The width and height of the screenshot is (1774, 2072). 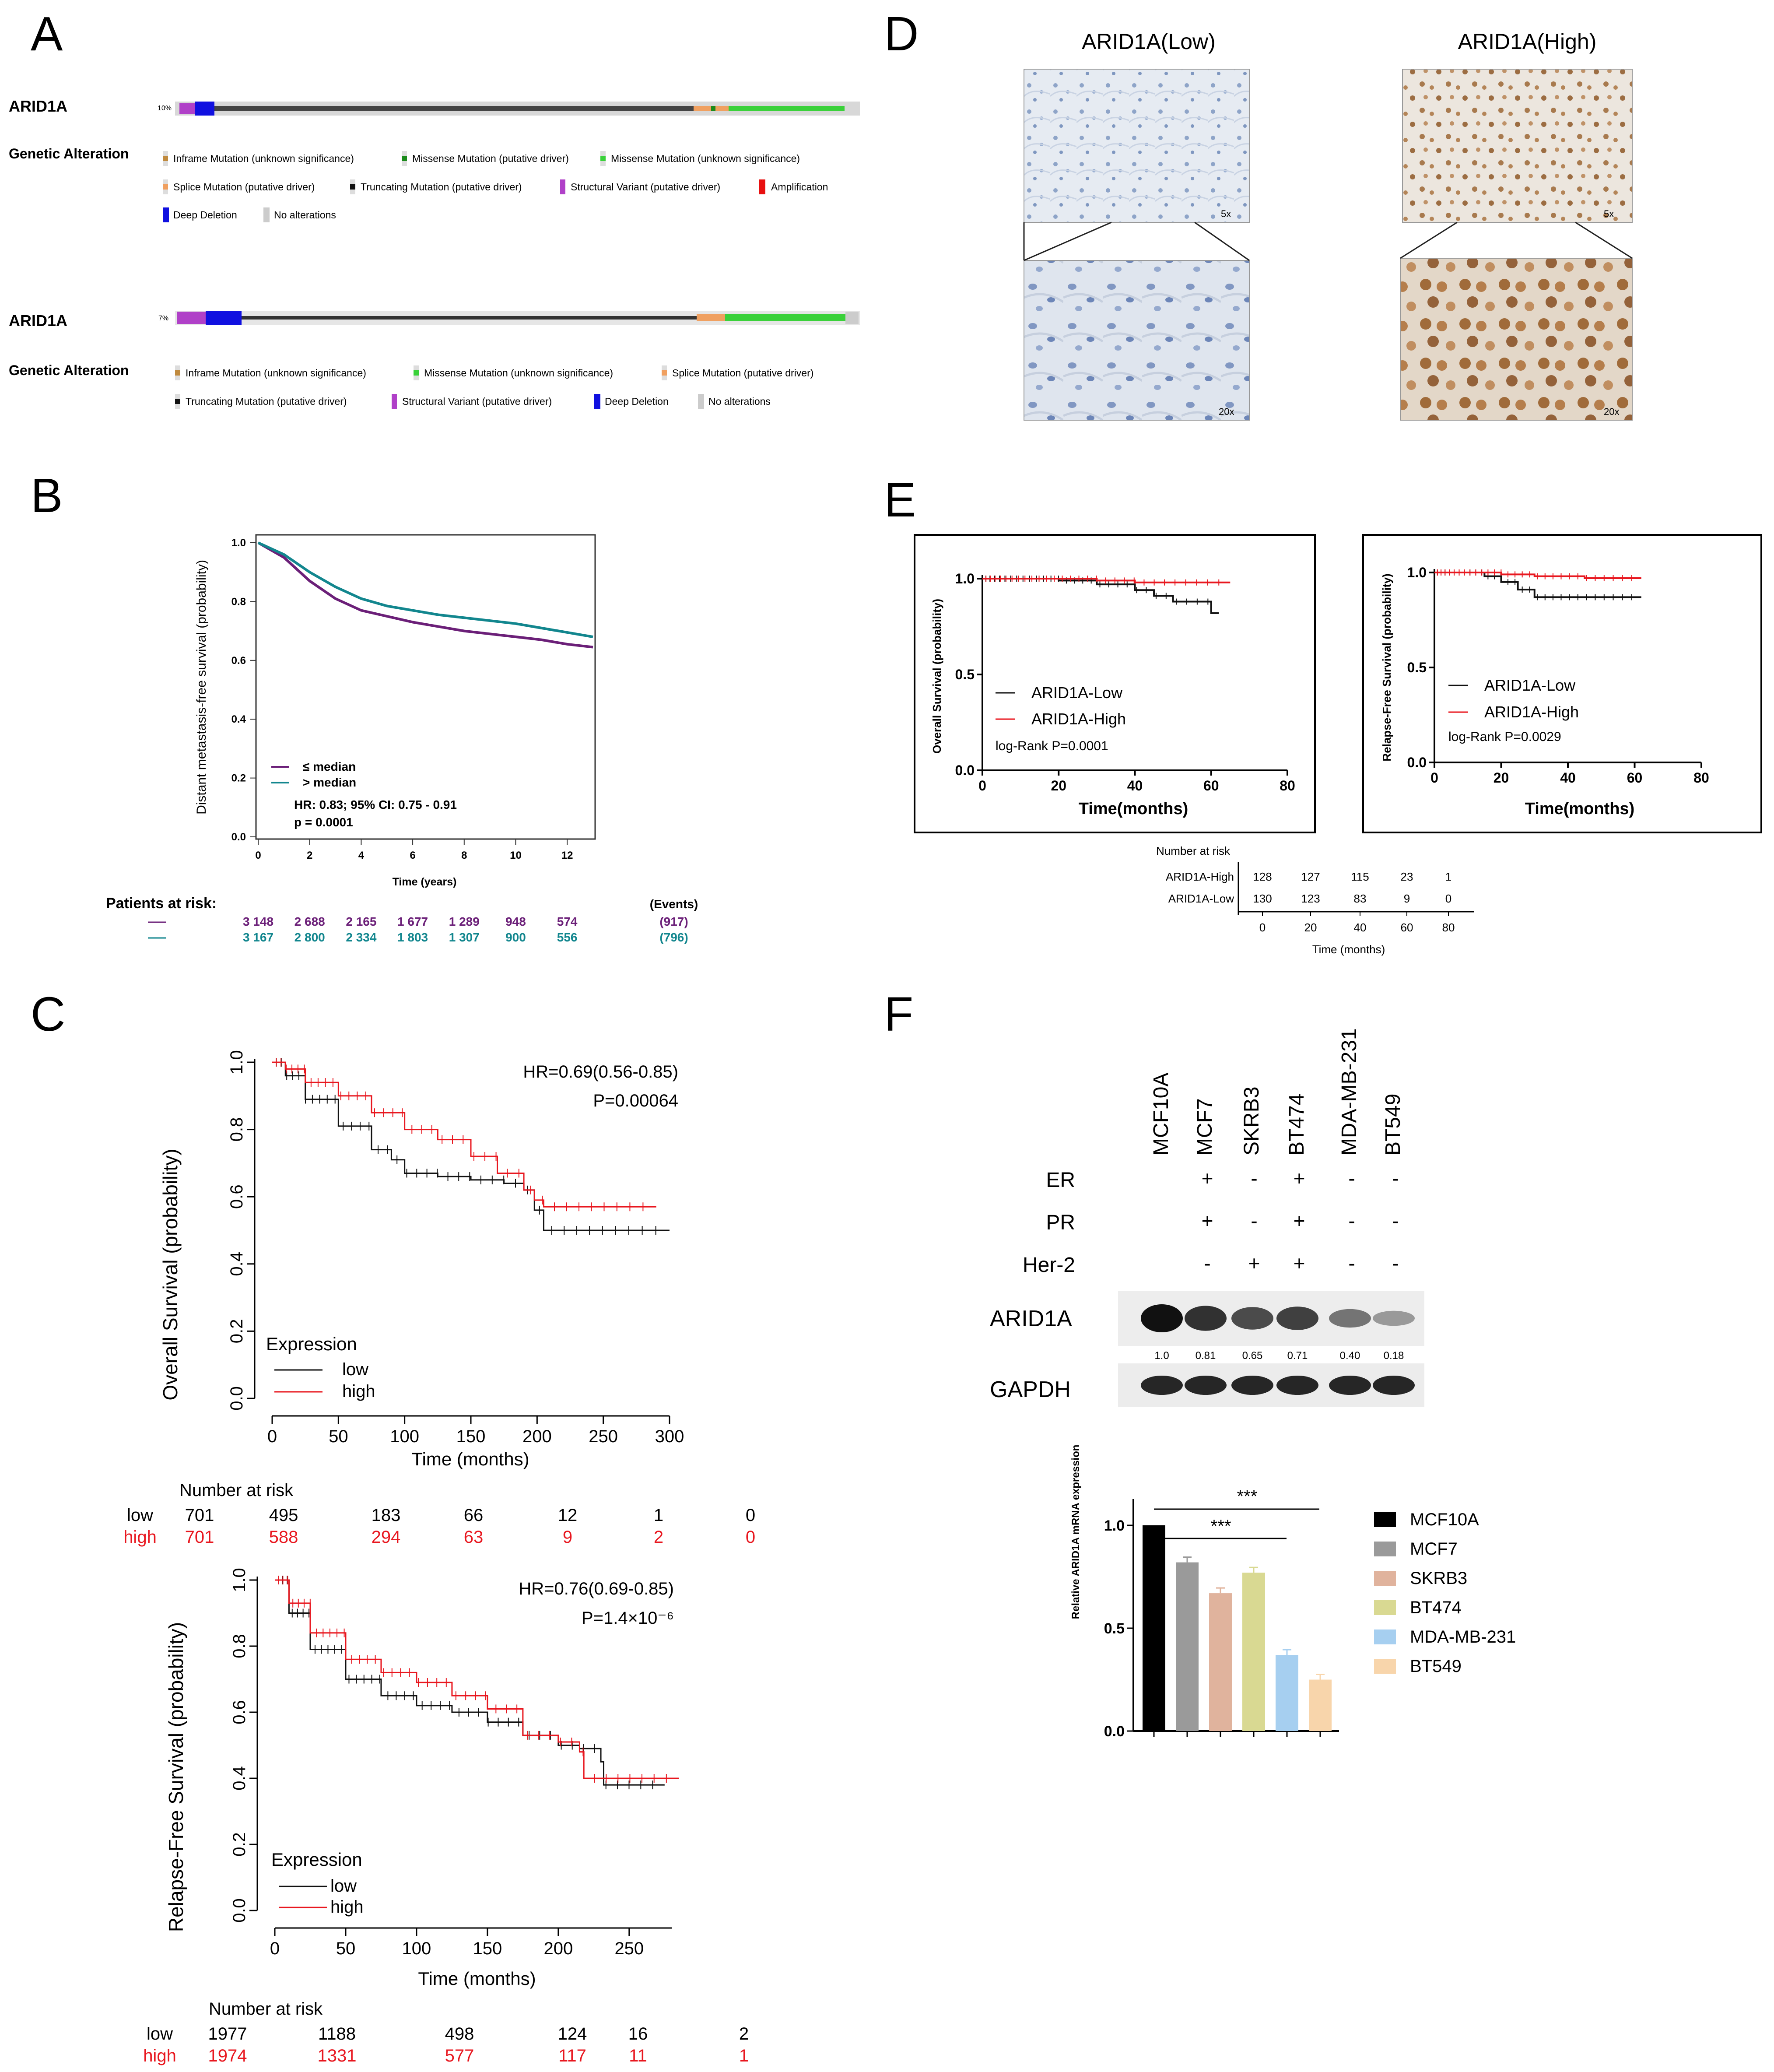 I want to click on panel-letter-f: F, so click(x=899, y=1014).